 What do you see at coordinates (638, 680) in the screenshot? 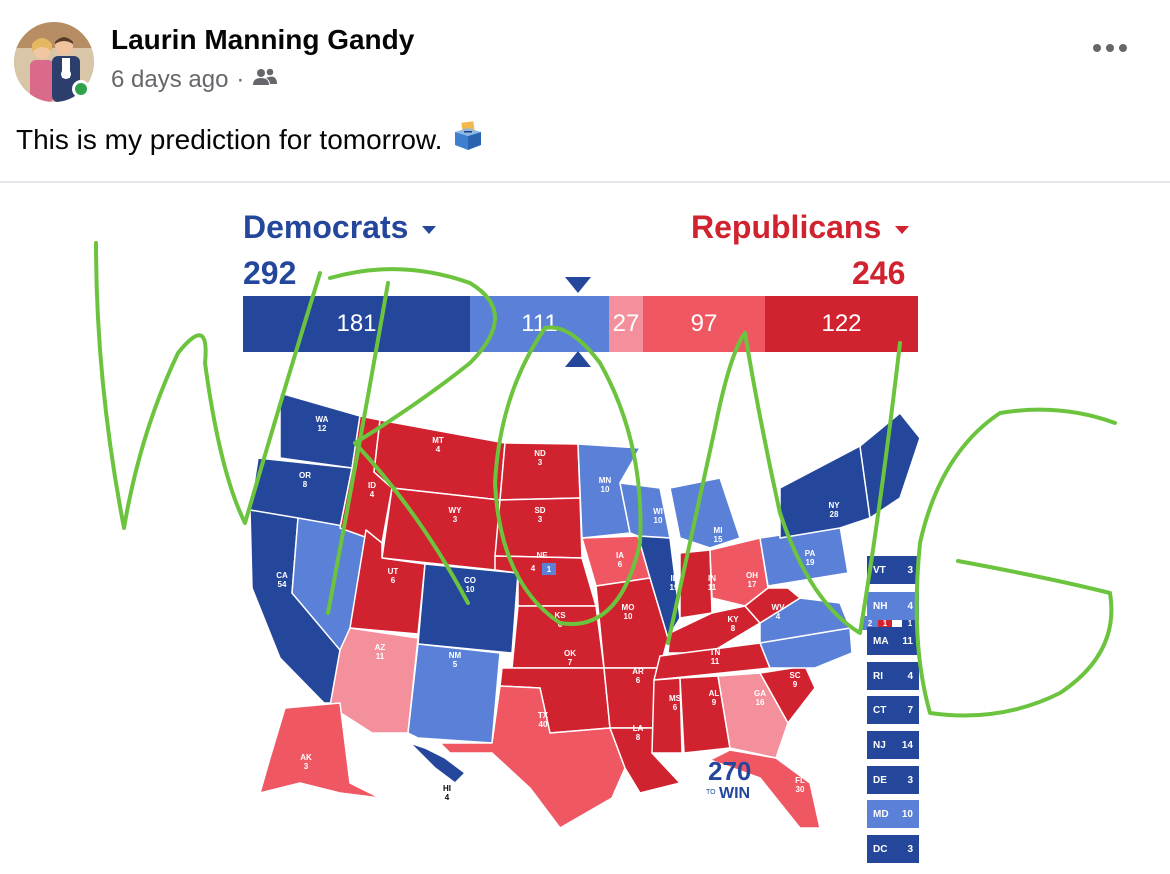
I see `ev-ar: 6` at bounding box center [638, 680].